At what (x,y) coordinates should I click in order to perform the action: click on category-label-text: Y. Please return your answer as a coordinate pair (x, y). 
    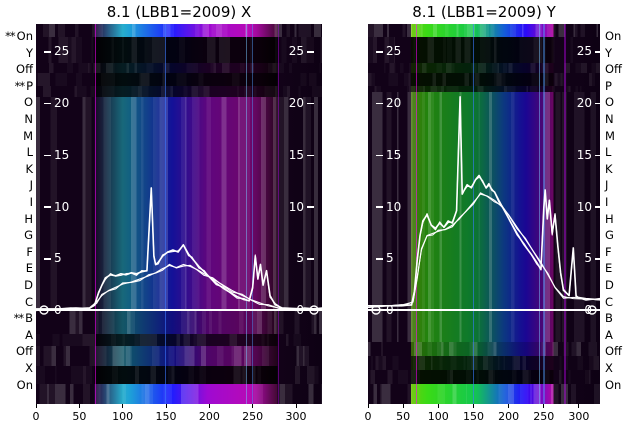
    Looking at the image, I should click on (29, 52).